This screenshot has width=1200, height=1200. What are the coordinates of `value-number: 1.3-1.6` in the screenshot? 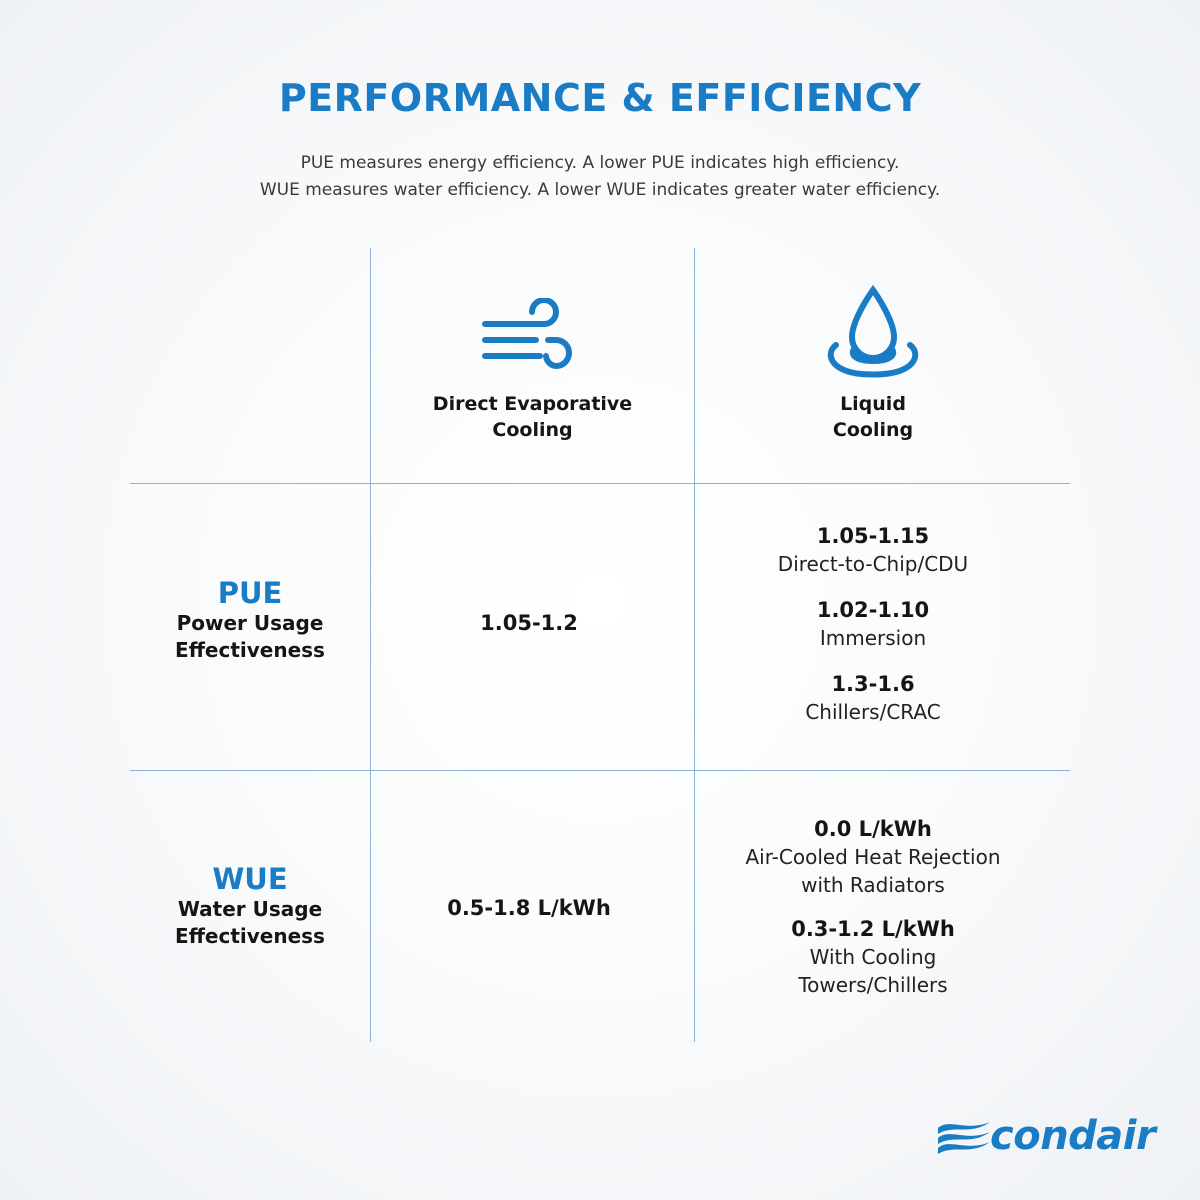 It's located at (873, 684).